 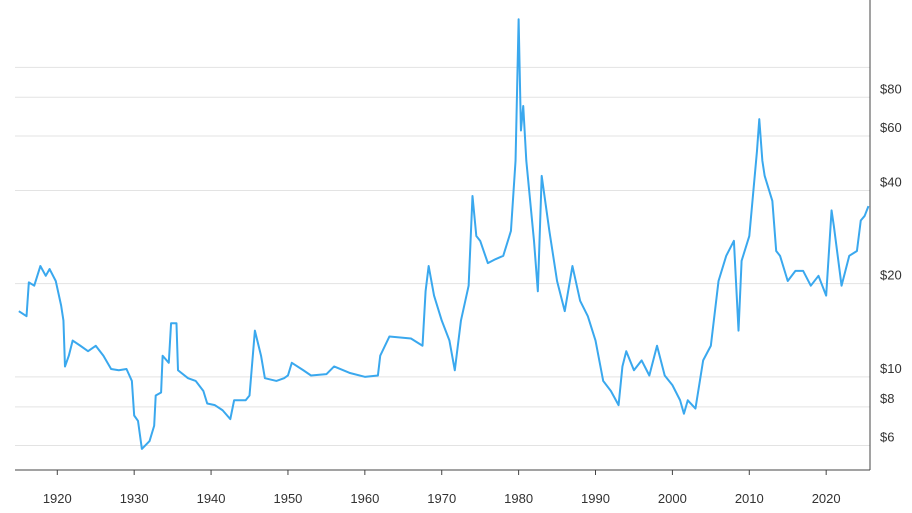 What do you see at coordinates (891, 275) in the screenshot?
I see `y-tick-label: $20` at bounding box center [891, 275].